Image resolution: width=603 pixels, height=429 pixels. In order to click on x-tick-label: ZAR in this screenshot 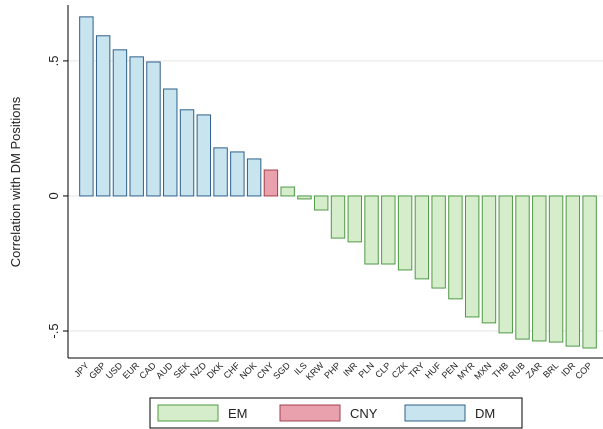, I will do `click(534, 370)`.